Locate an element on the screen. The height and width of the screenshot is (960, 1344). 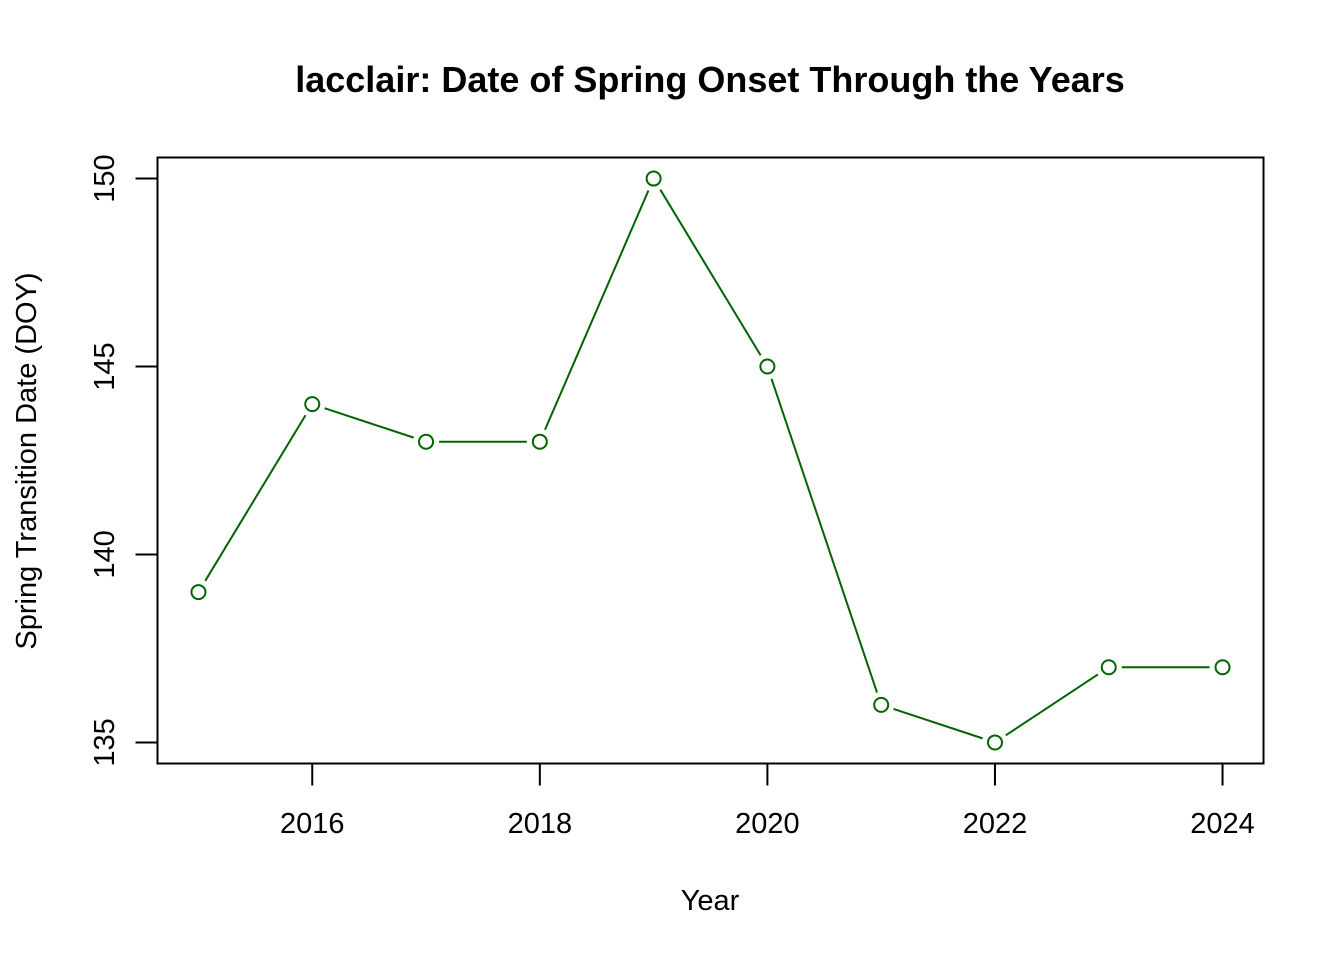
x-tick-label: 2016 is located at coordinates (312, 824).